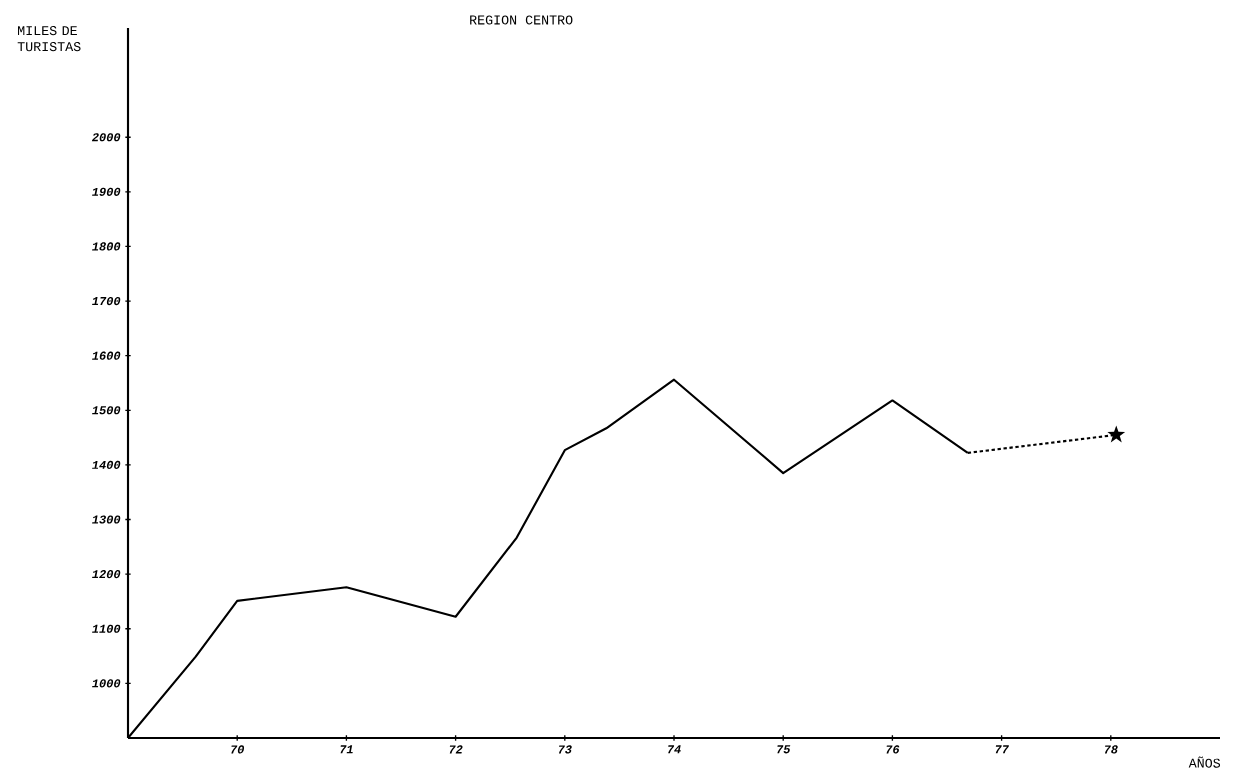  I want to click on chart-title: REGION CENTRO, so click(521, 20).